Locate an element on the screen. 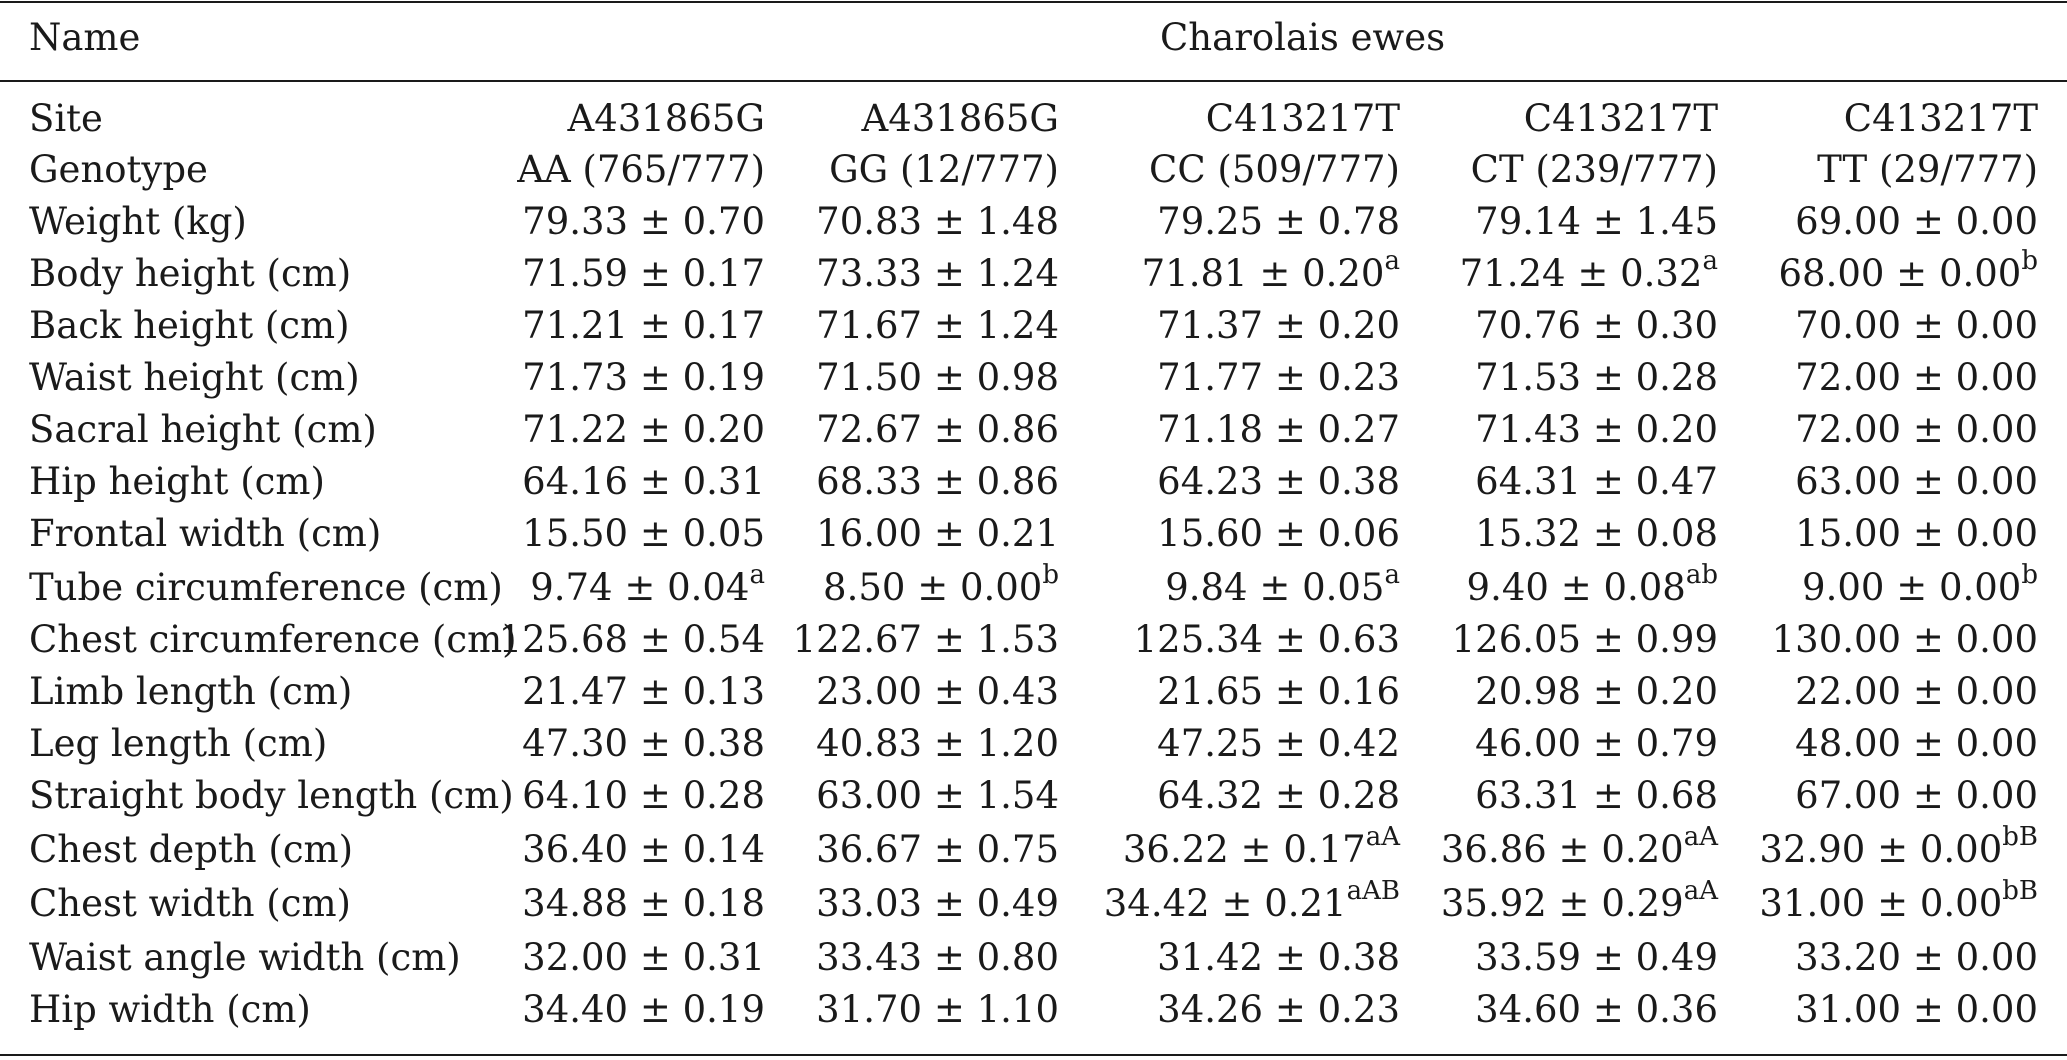  cell-value: 47.30 ± 0.38 is located at coordinates (643, 743).